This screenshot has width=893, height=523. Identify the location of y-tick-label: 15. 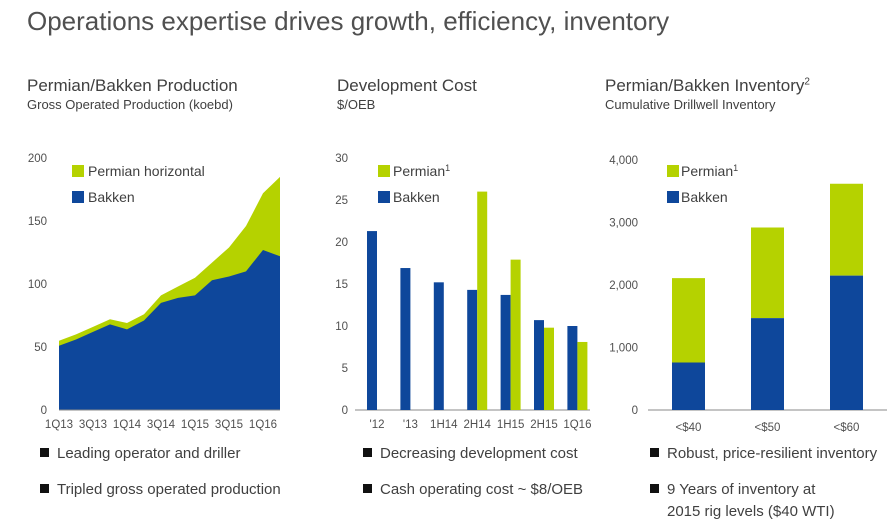
(341, 285).